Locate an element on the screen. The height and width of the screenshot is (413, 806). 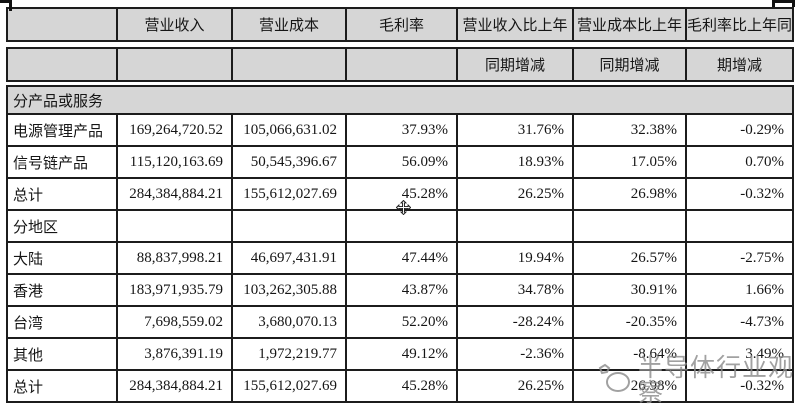
watermark-text: 半导体行业观察 is located at coordinates (716, 381).